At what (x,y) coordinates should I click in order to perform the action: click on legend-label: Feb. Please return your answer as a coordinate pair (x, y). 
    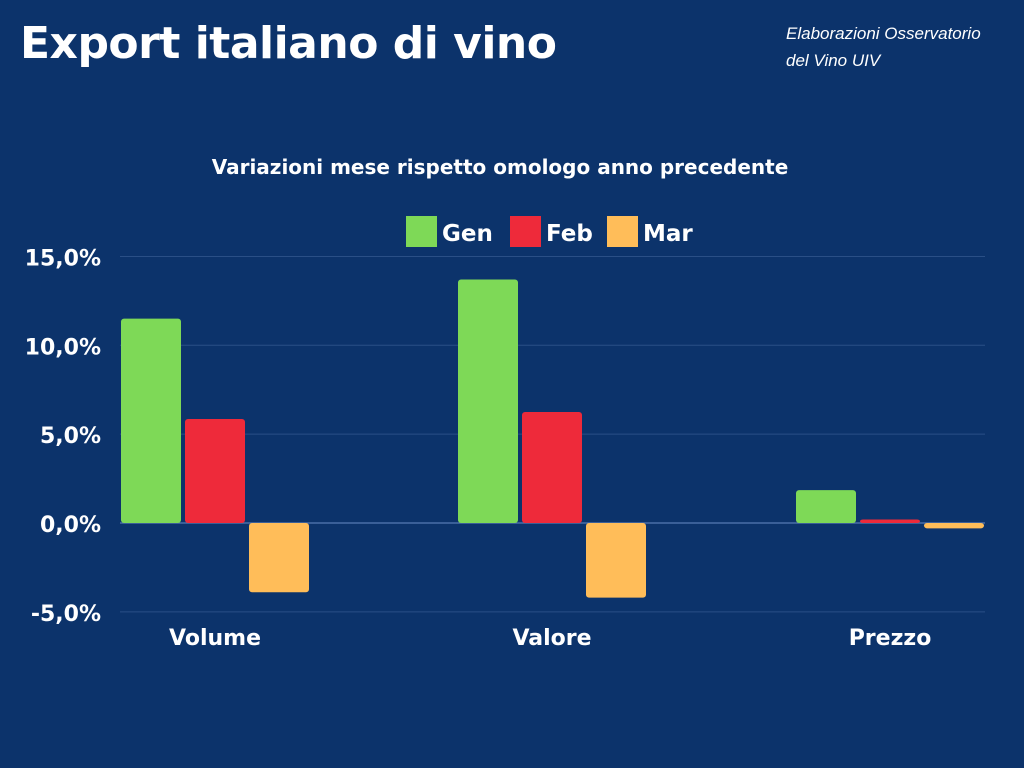
    Looking at the image, I should click on (569, 234).